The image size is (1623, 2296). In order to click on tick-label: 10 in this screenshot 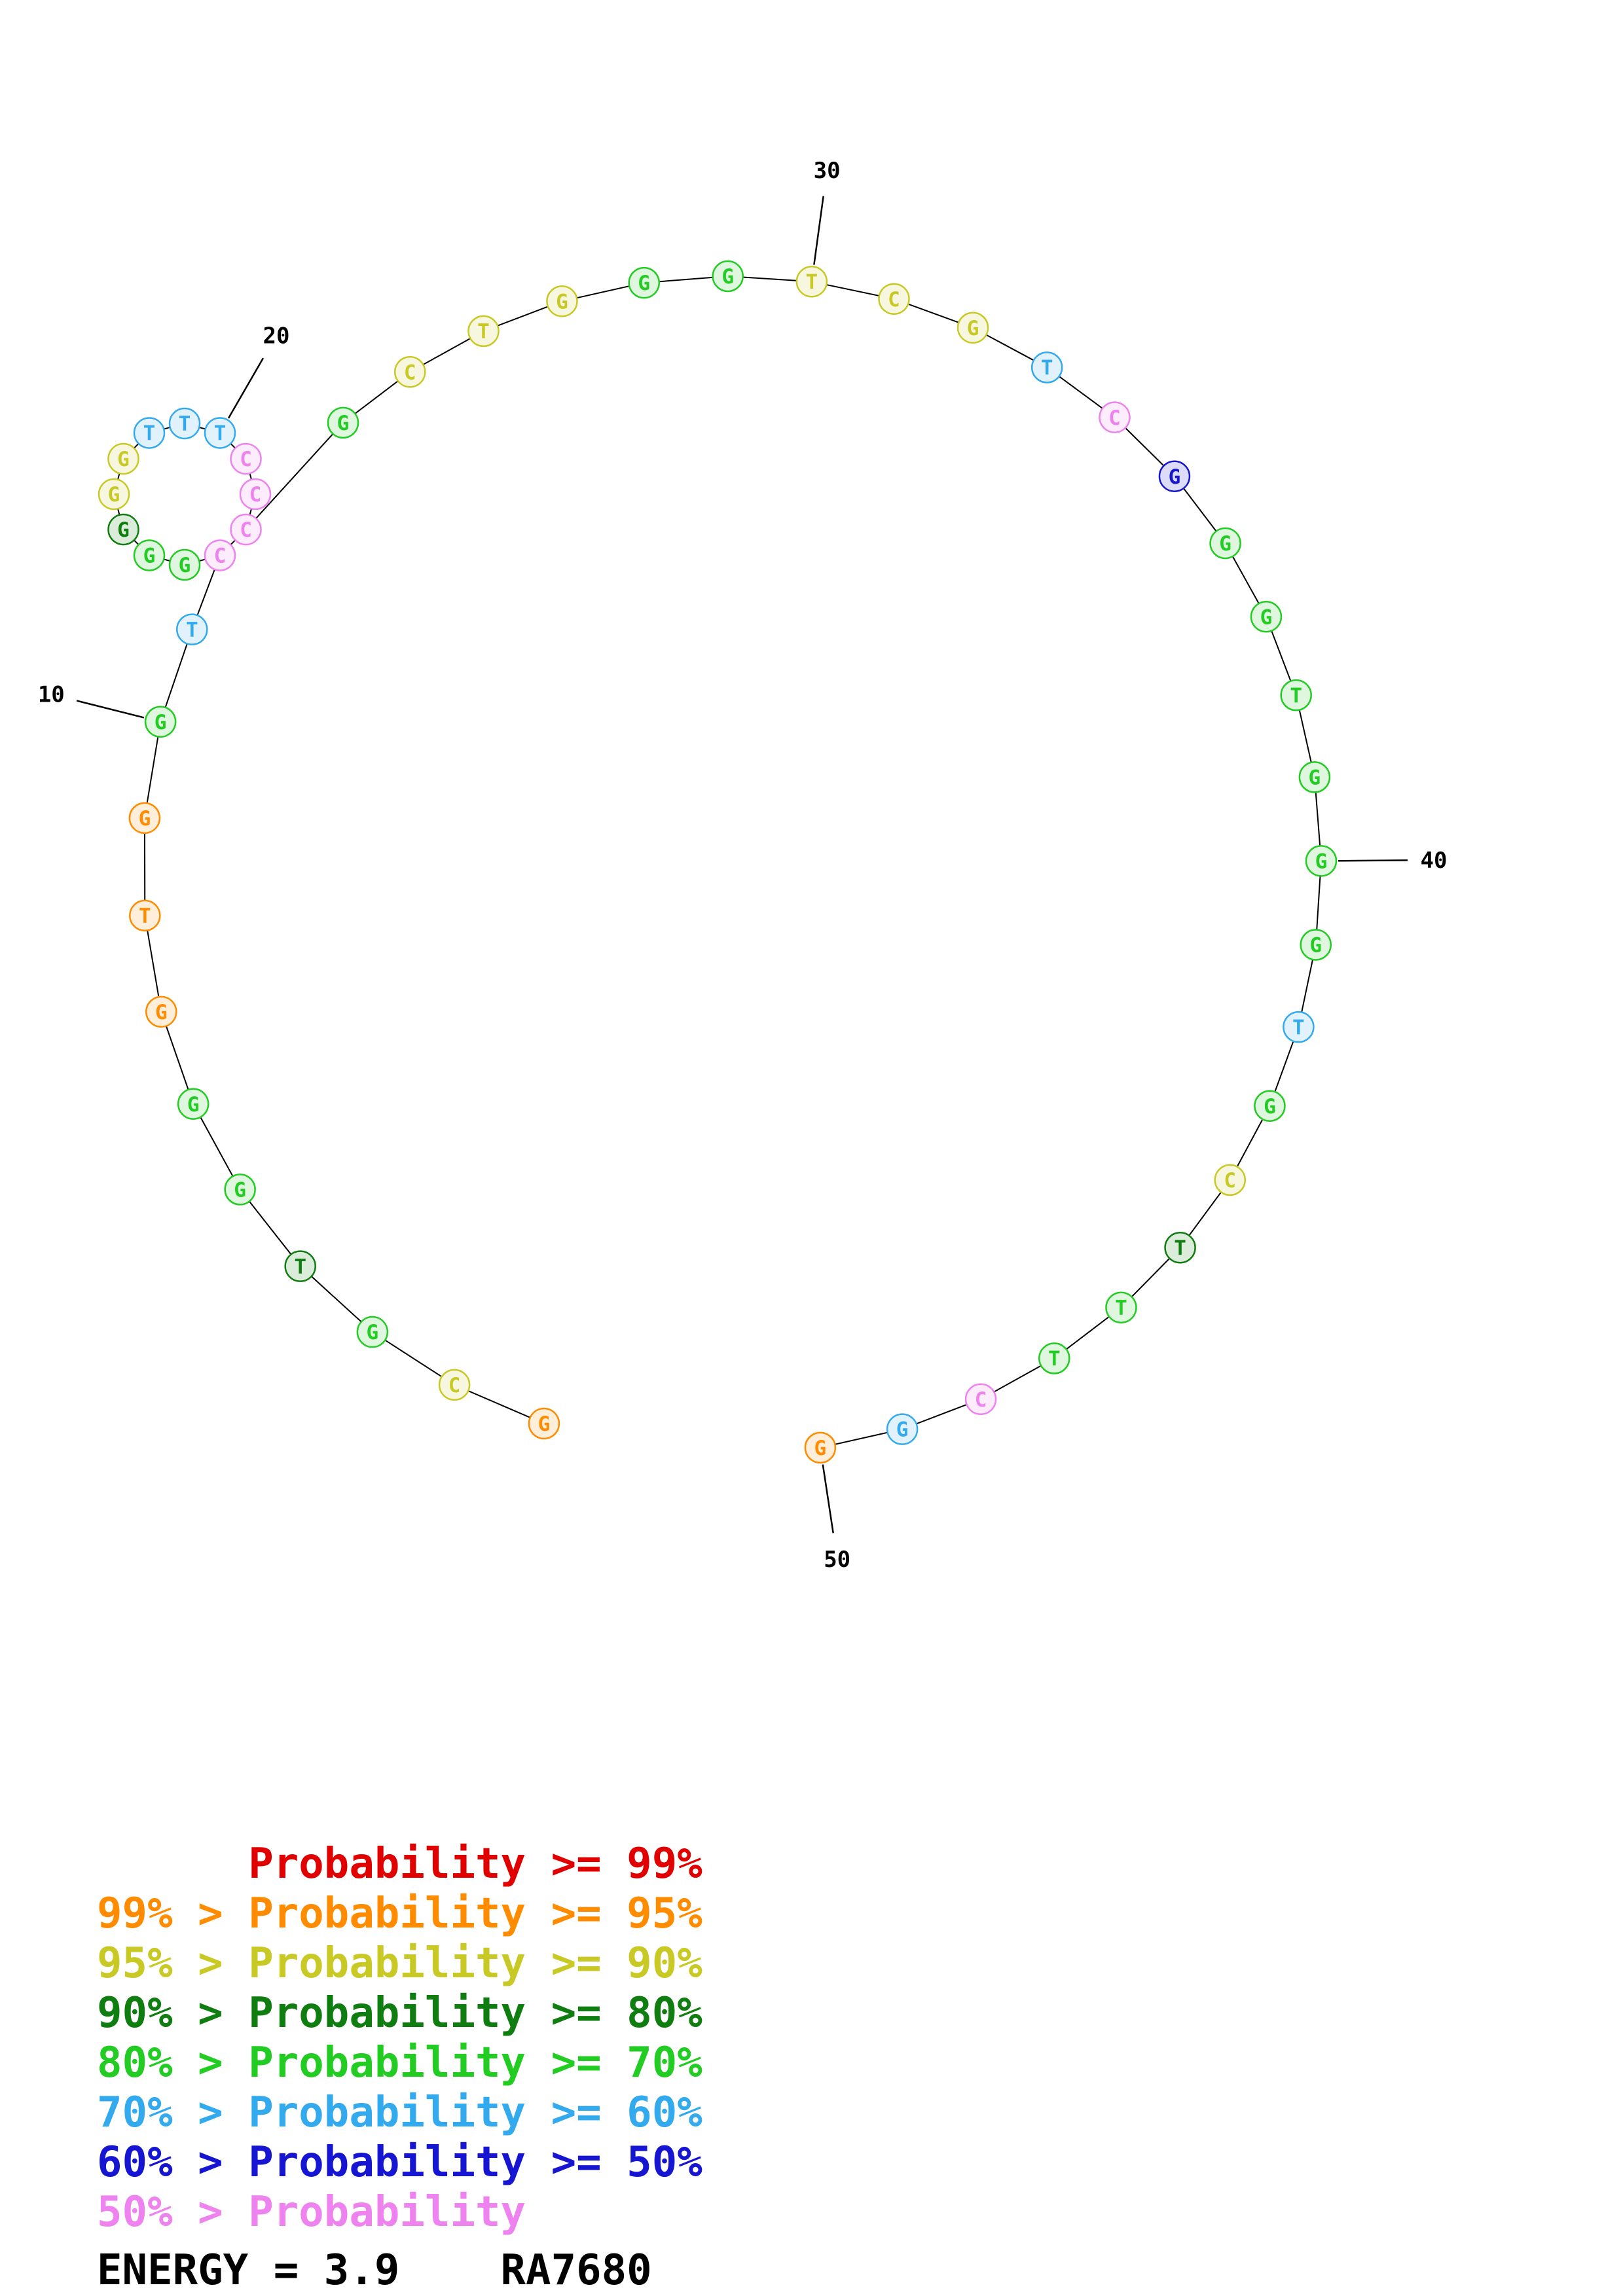, I will do `click(51, 695)`.